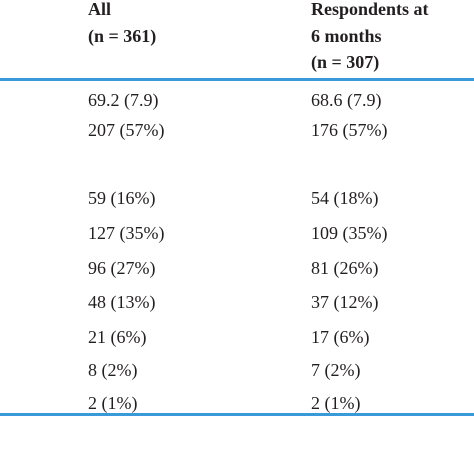 The height and width of the screenshot is (474, 474). What do you see at coordinates (345, 62) in the screenshot?
I see `header-text: (n = 307)` at bounding box center [345, 62].